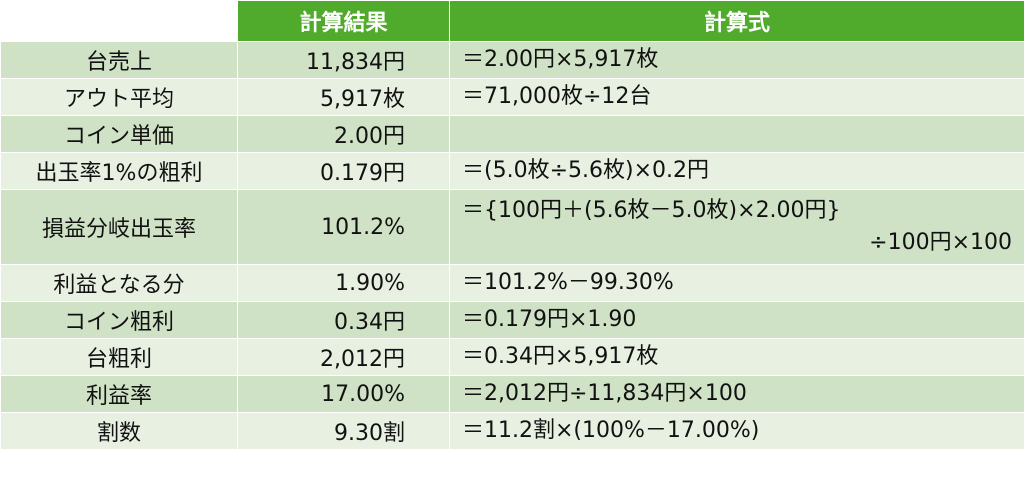 The width and height of the screenshot is (1024, 482). What do you see at coordinates (736, 171) in the screenshot?
I see `row-formula: ＝(5.0枚÷5.6枚)×0.2円` at bounding box center [736, 171].